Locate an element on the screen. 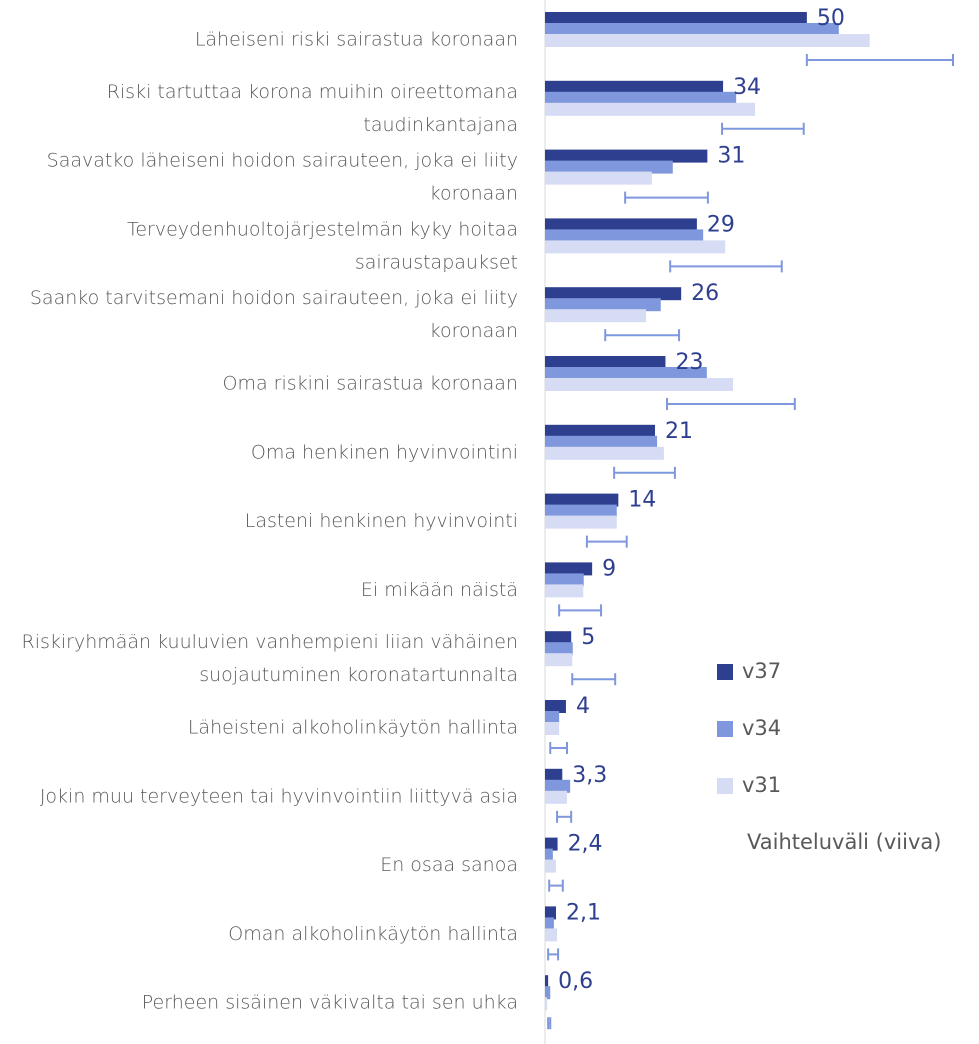  category-label: Perheen sisäinen väkivalta tai sen uhka is located at coordinates (330, 1003).